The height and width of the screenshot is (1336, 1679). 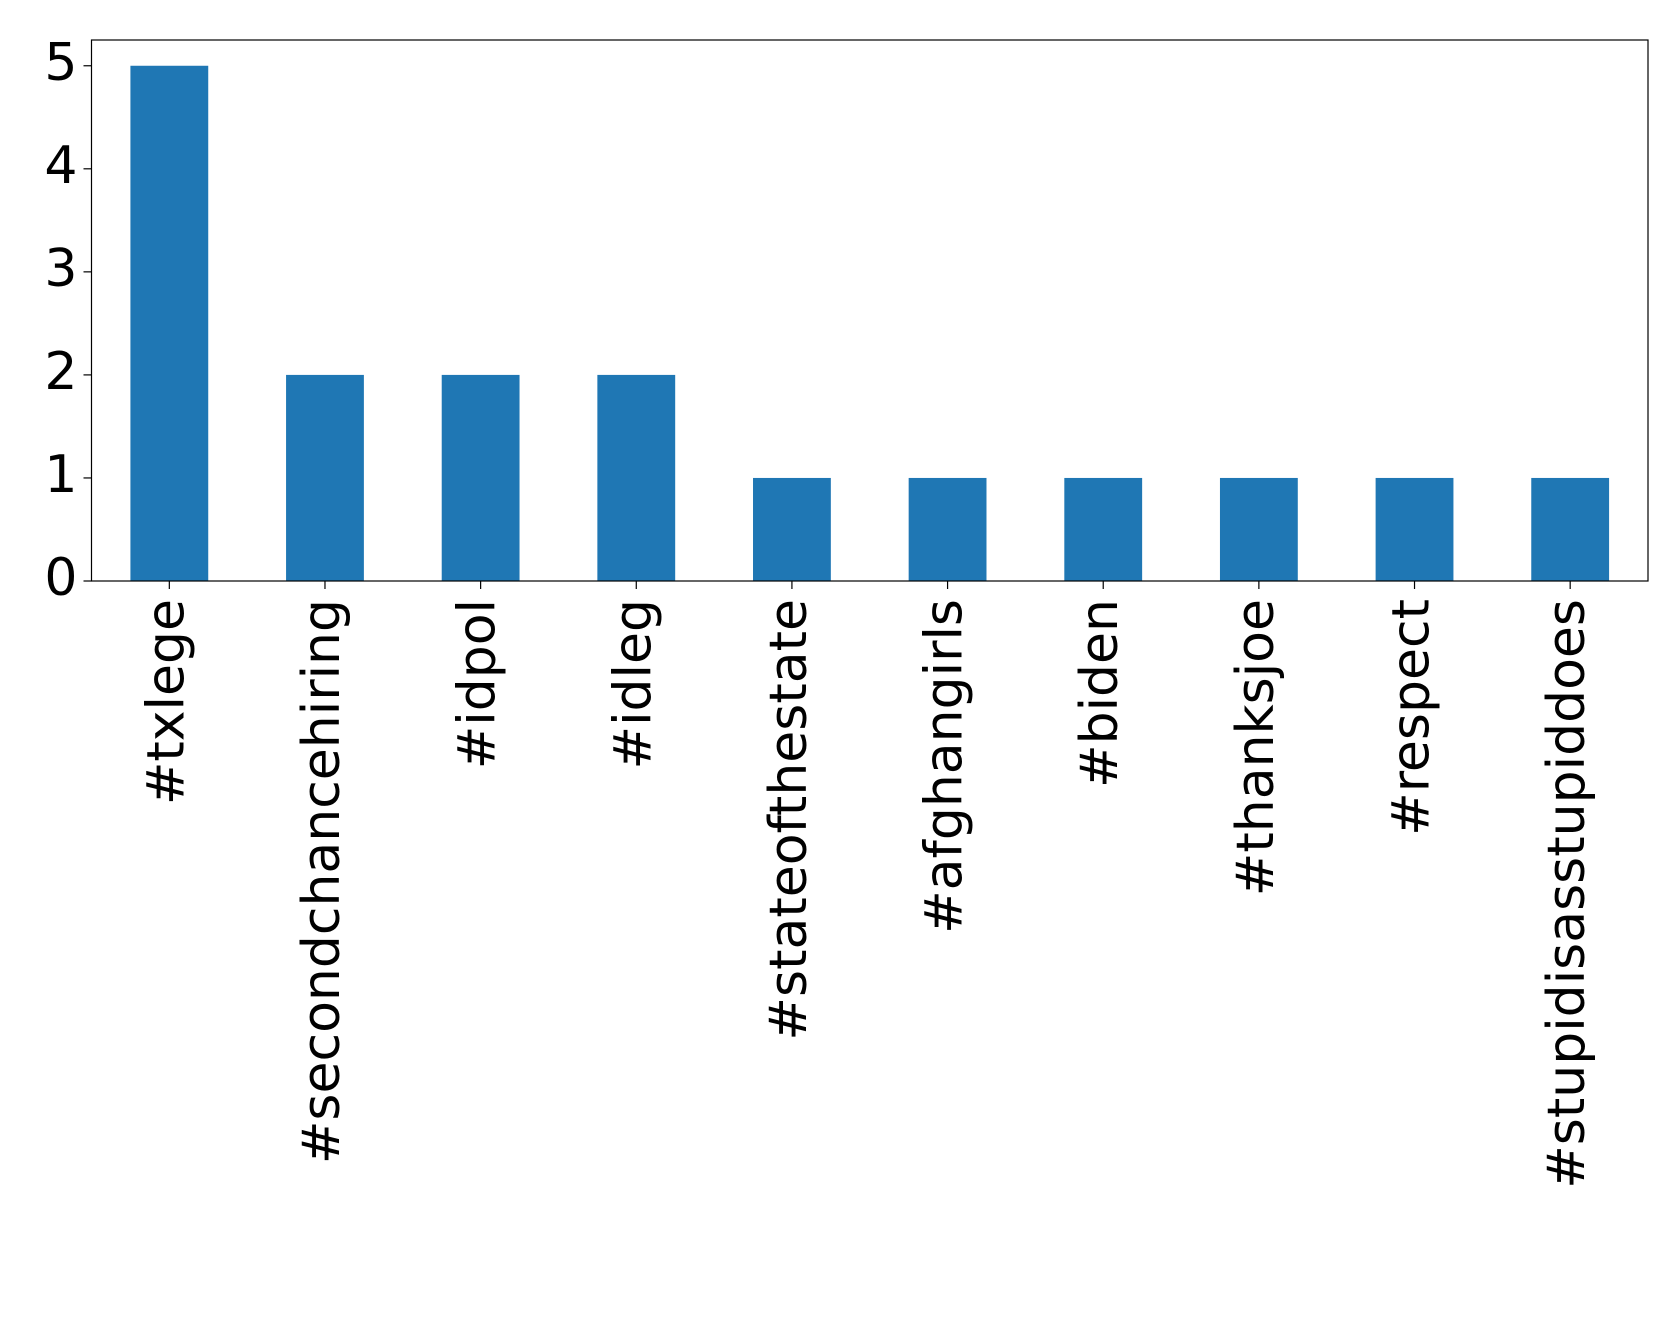 What do you see at coordinates (789, 820) in the screenshot?
I see `x-tick-label: #stateofthestate` at bounding box center [789, 820].